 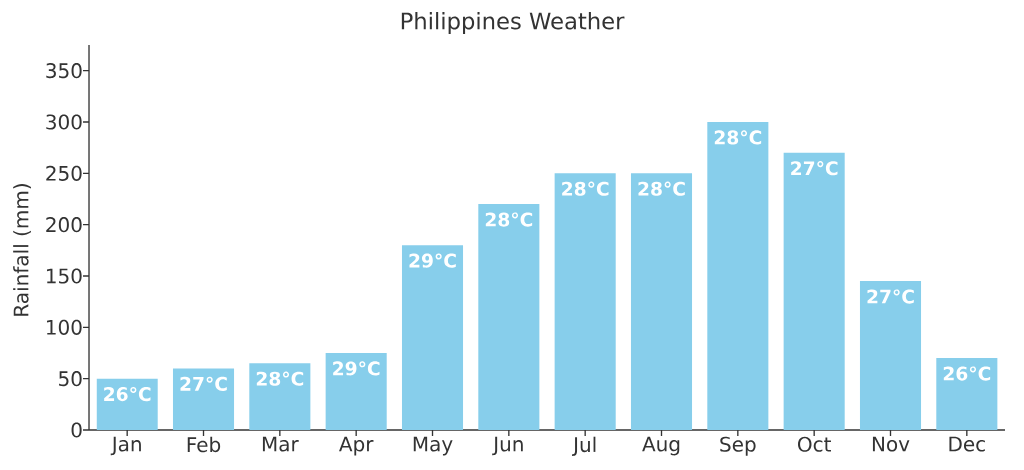 I want to click on y-tick-label: 350, so click(x=64, y=71).